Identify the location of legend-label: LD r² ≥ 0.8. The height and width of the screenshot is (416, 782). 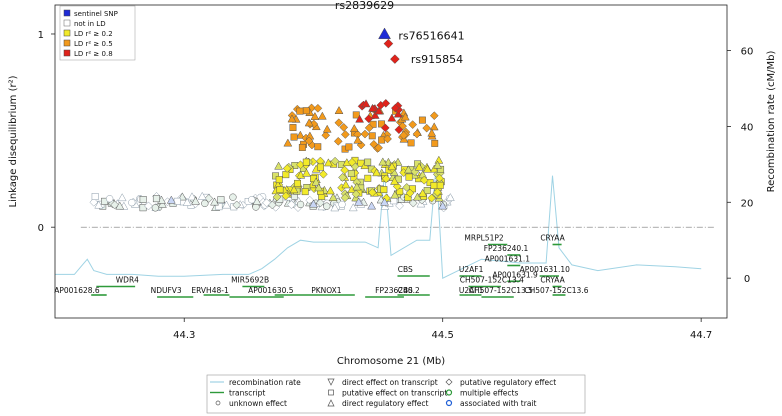
(93, 54).